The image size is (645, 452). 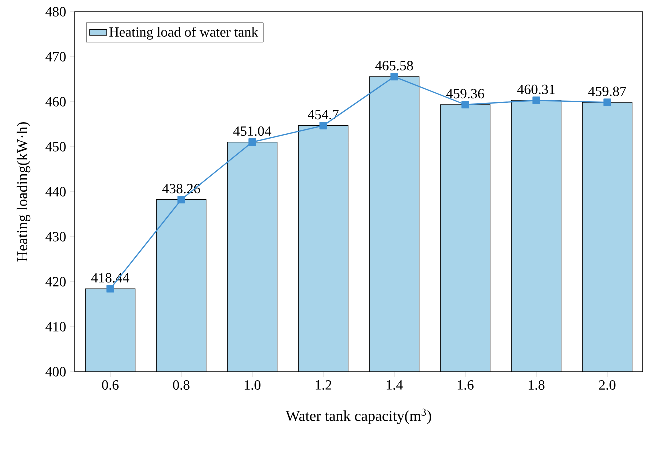 I want to click on y-tick-label: 450, so click(x=56, y=147).